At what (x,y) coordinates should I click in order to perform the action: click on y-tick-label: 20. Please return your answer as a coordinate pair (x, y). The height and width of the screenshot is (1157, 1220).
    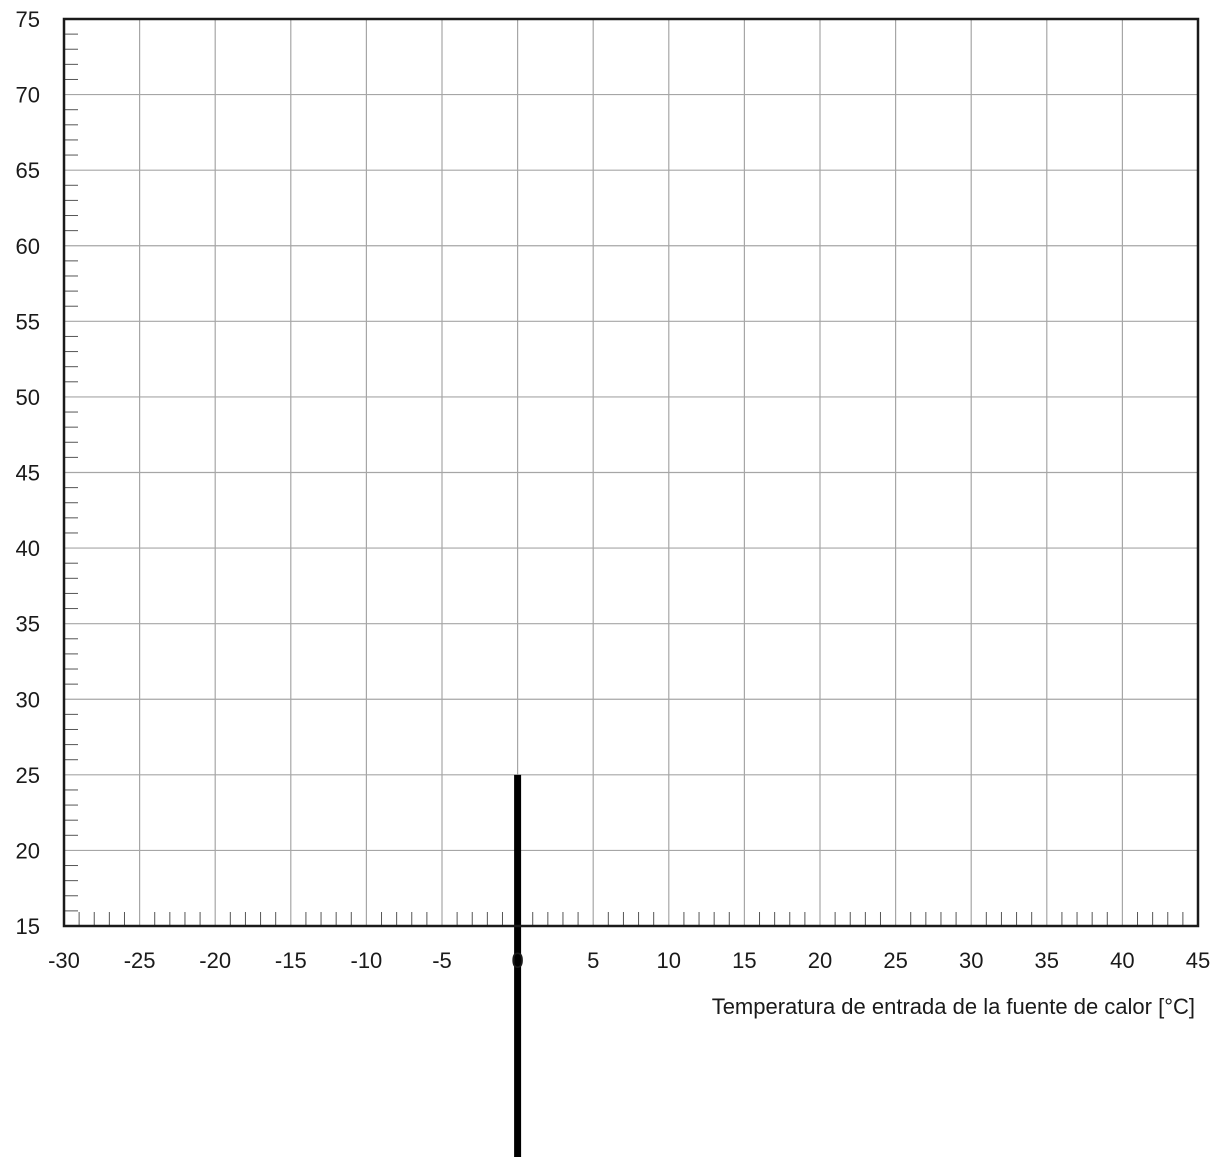
    Looking at the image, I should click on (28, 850).